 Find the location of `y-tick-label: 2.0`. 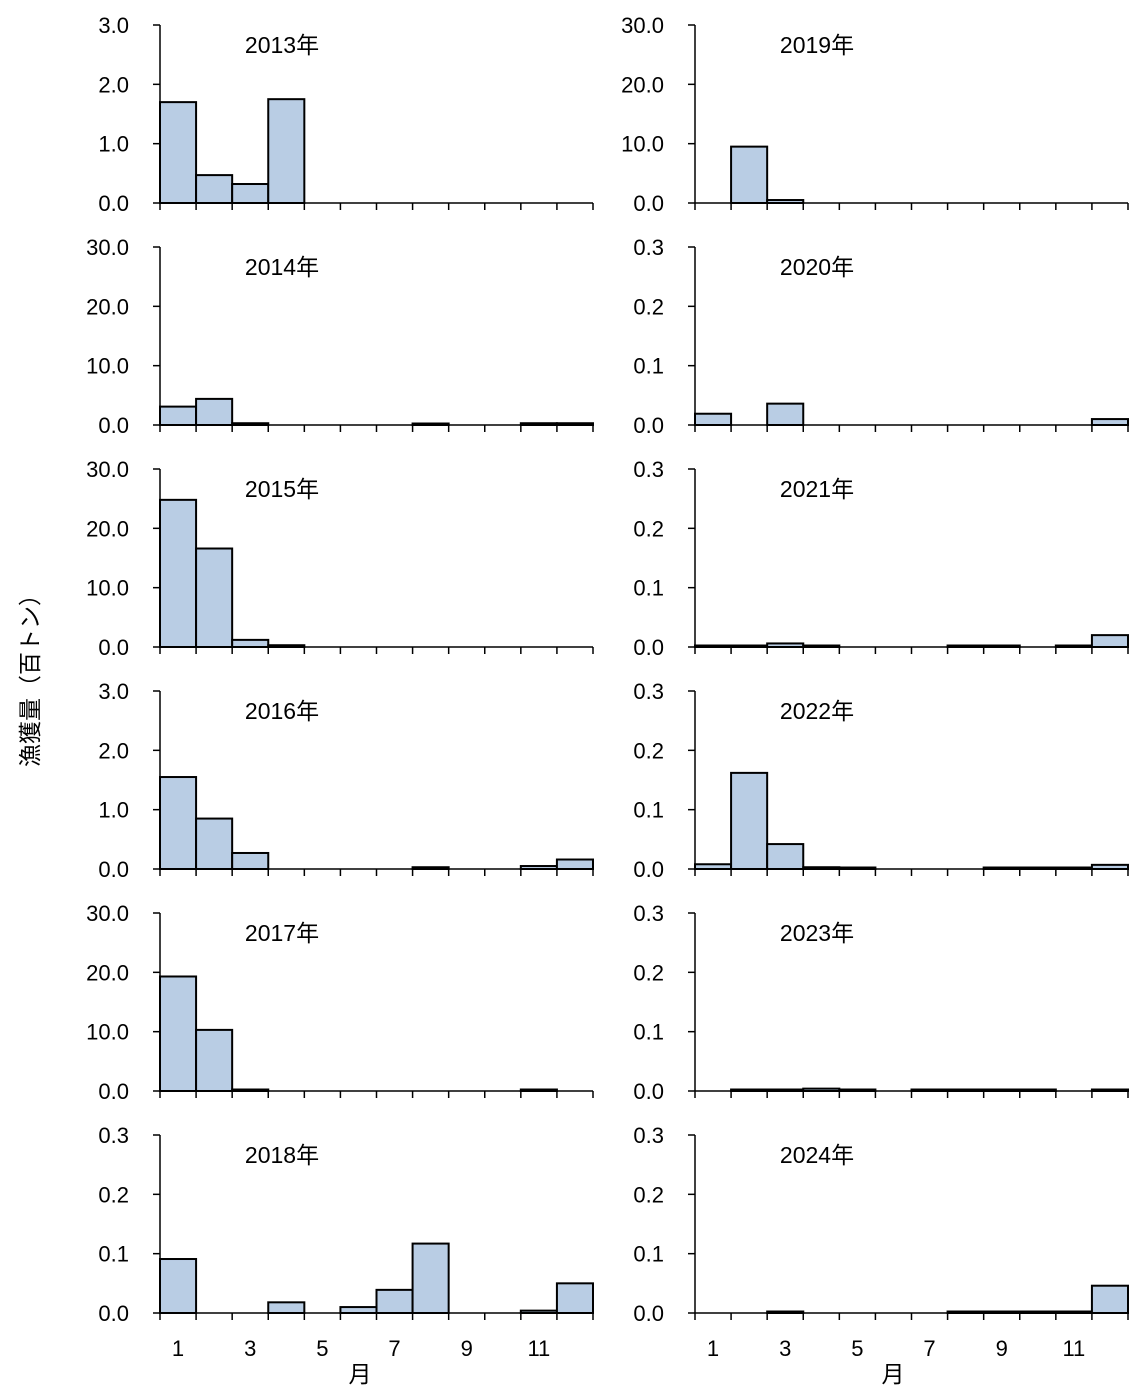

y-tick-label: 2.0 is located at coordinates (113, 84).